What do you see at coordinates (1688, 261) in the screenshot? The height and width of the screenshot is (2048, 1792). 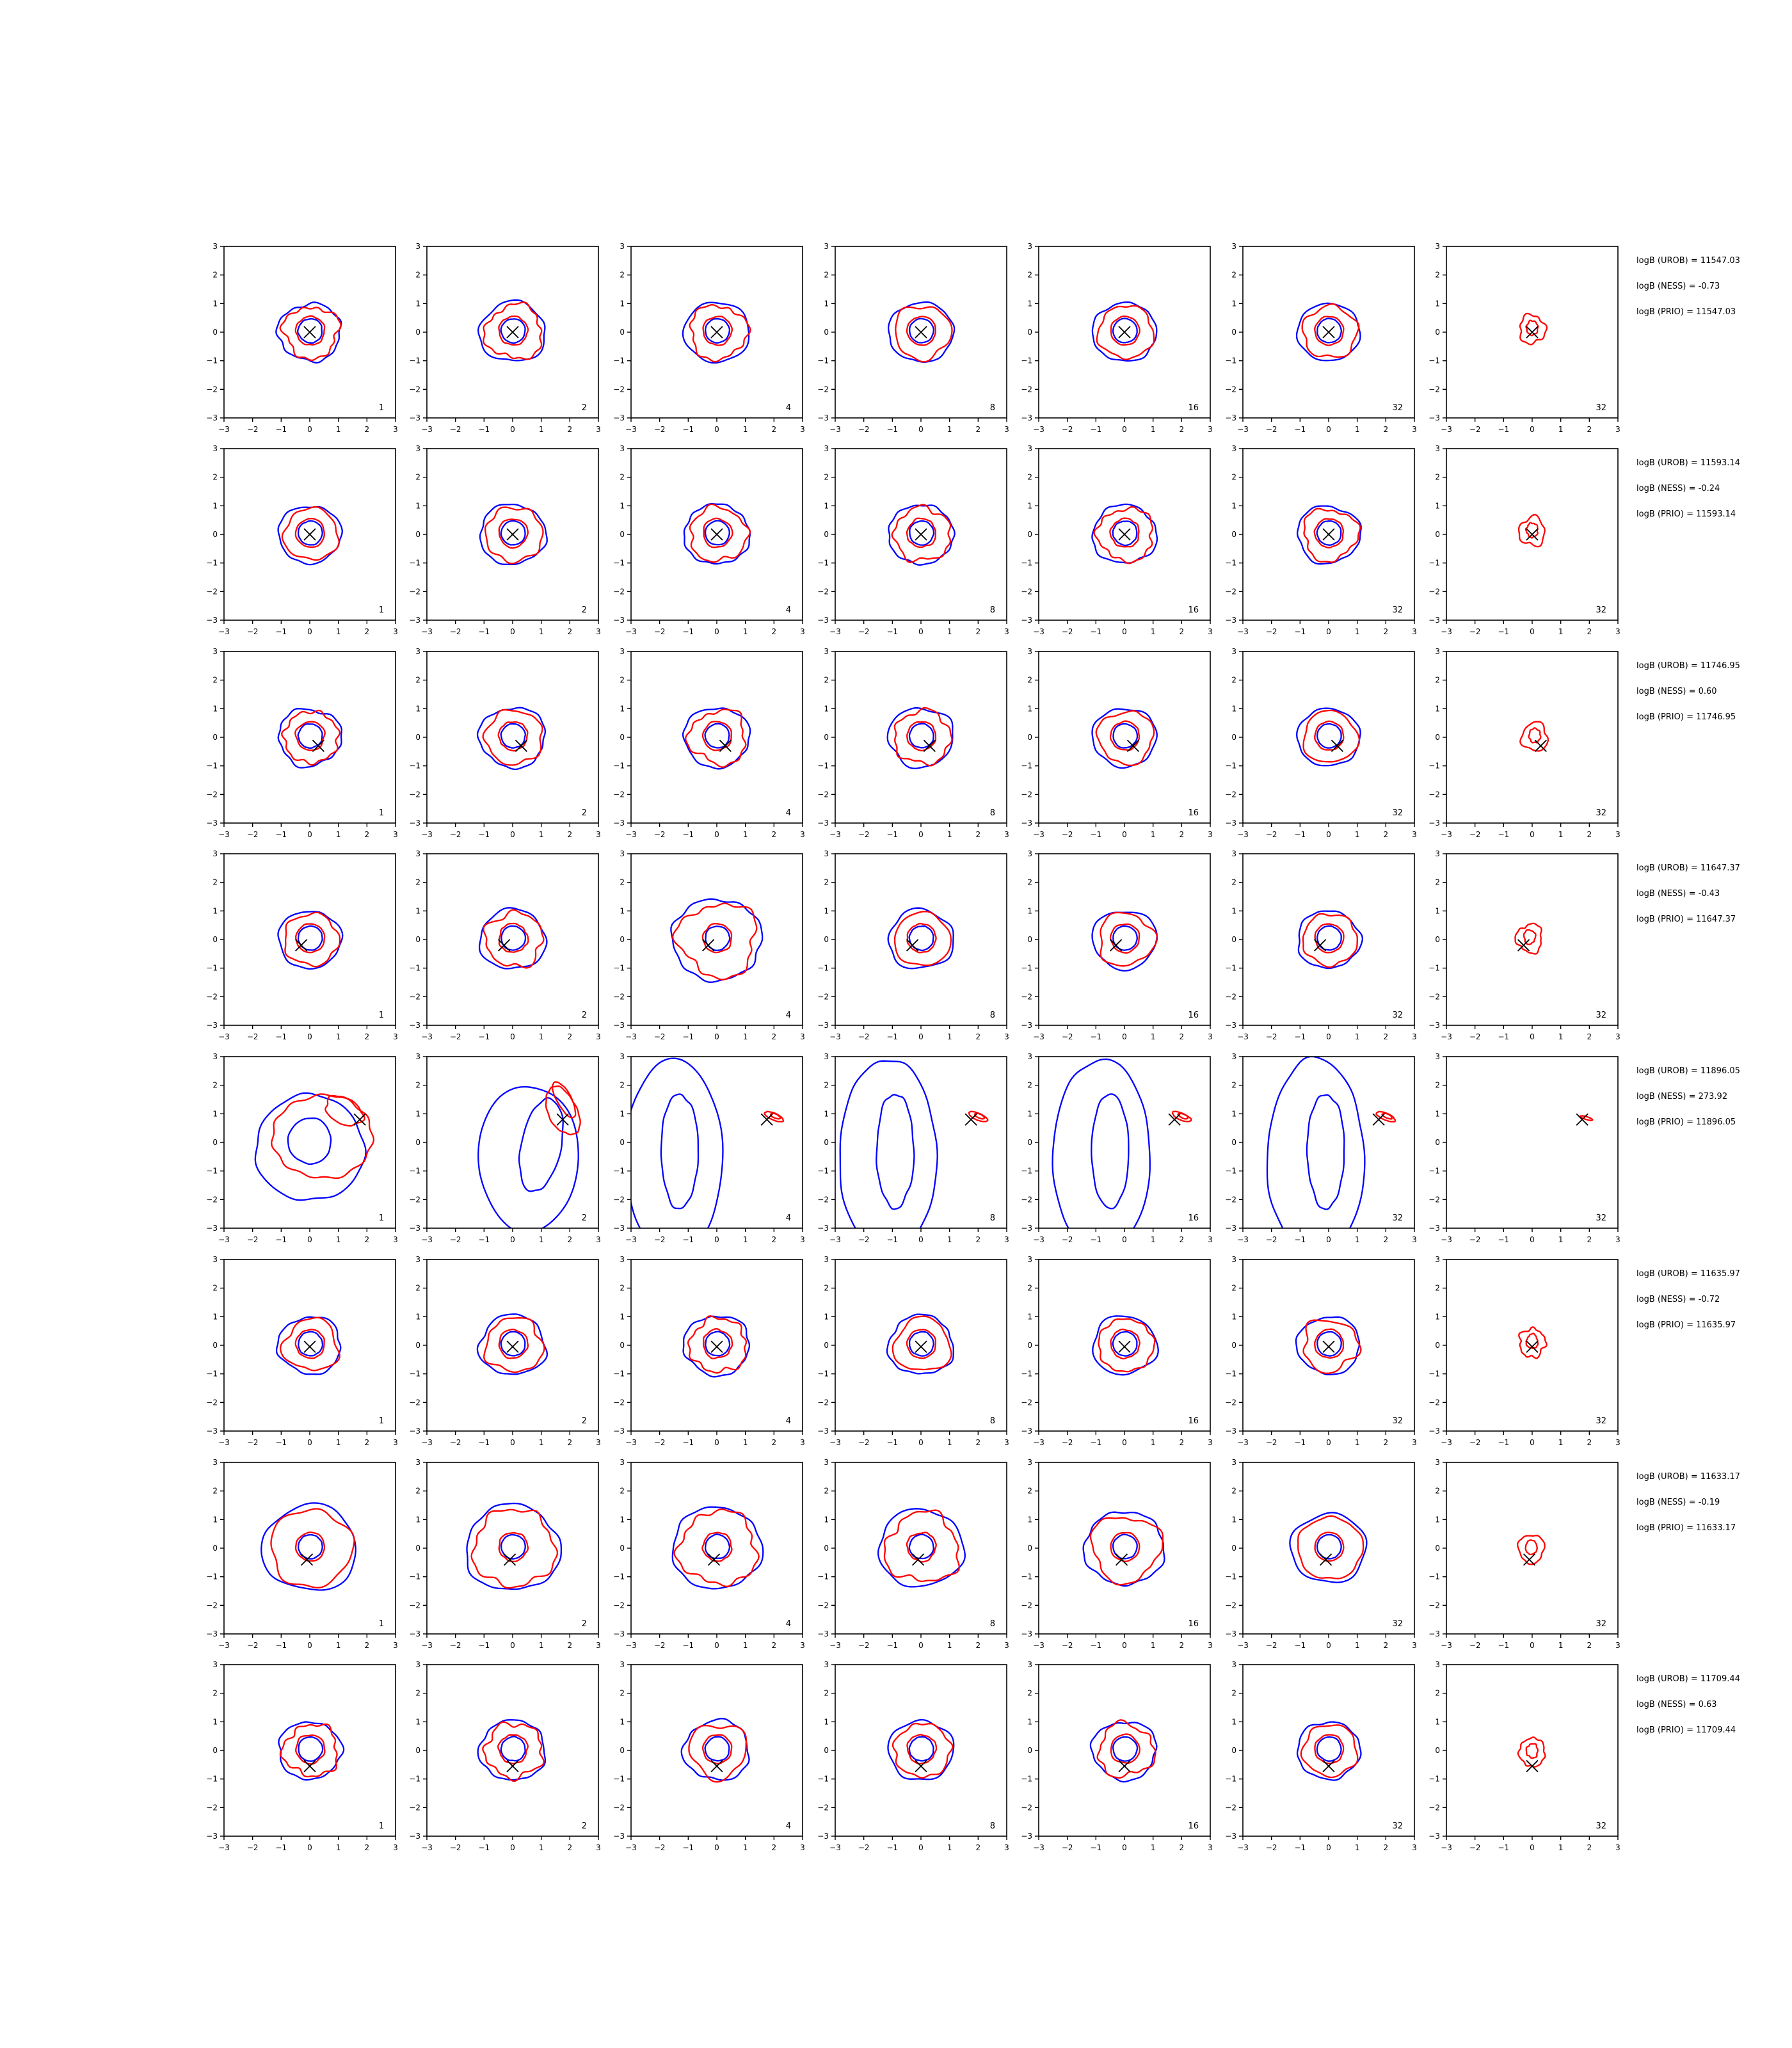 I see `stat-line: logB (UROB) = 11547.03` at bounding box center [1688, 261].